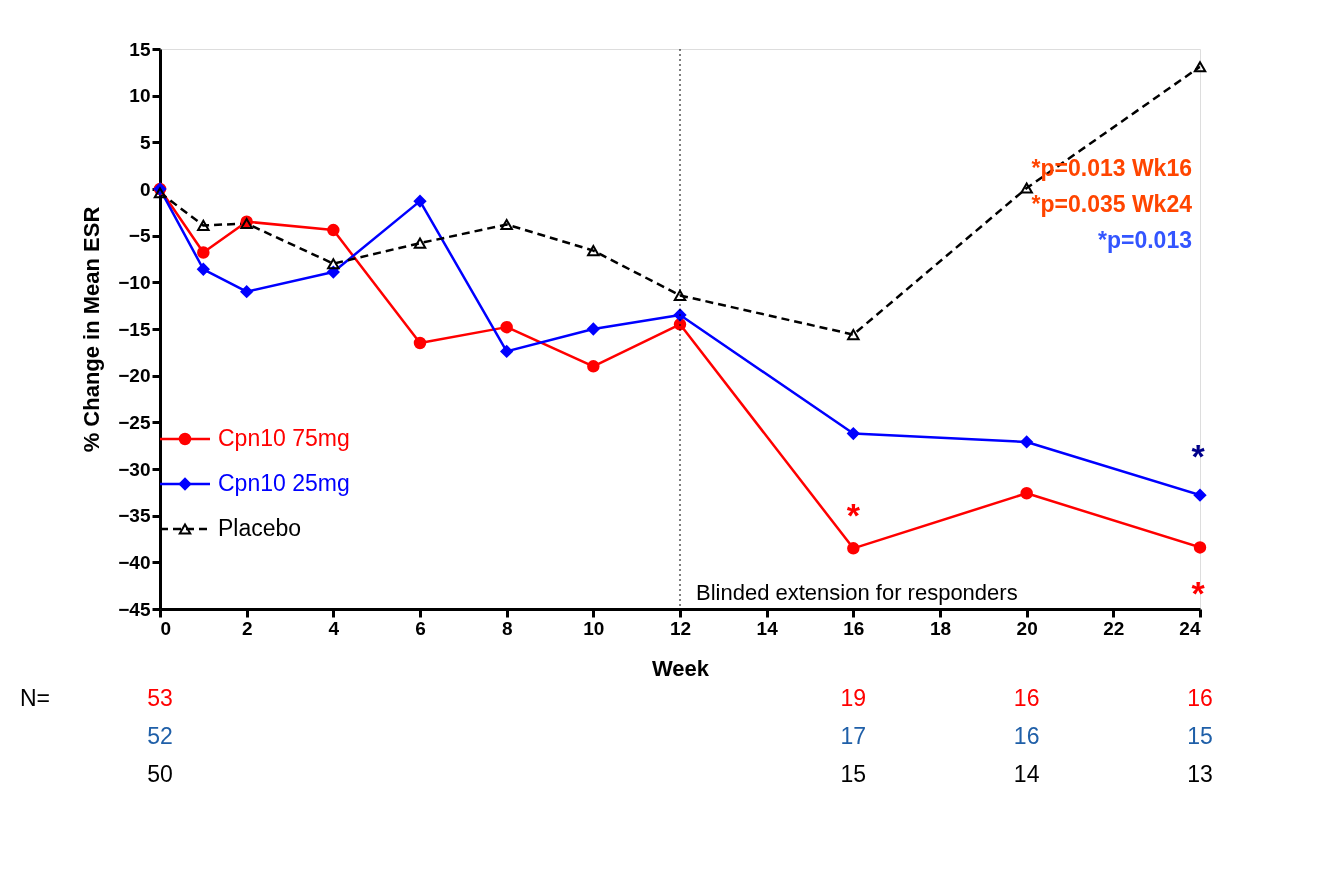 This screenshot has width=1319, height=878. Describe the element at coordinates (680, 628) in the screenshot. I see `x-tick-label: 12` at that location.